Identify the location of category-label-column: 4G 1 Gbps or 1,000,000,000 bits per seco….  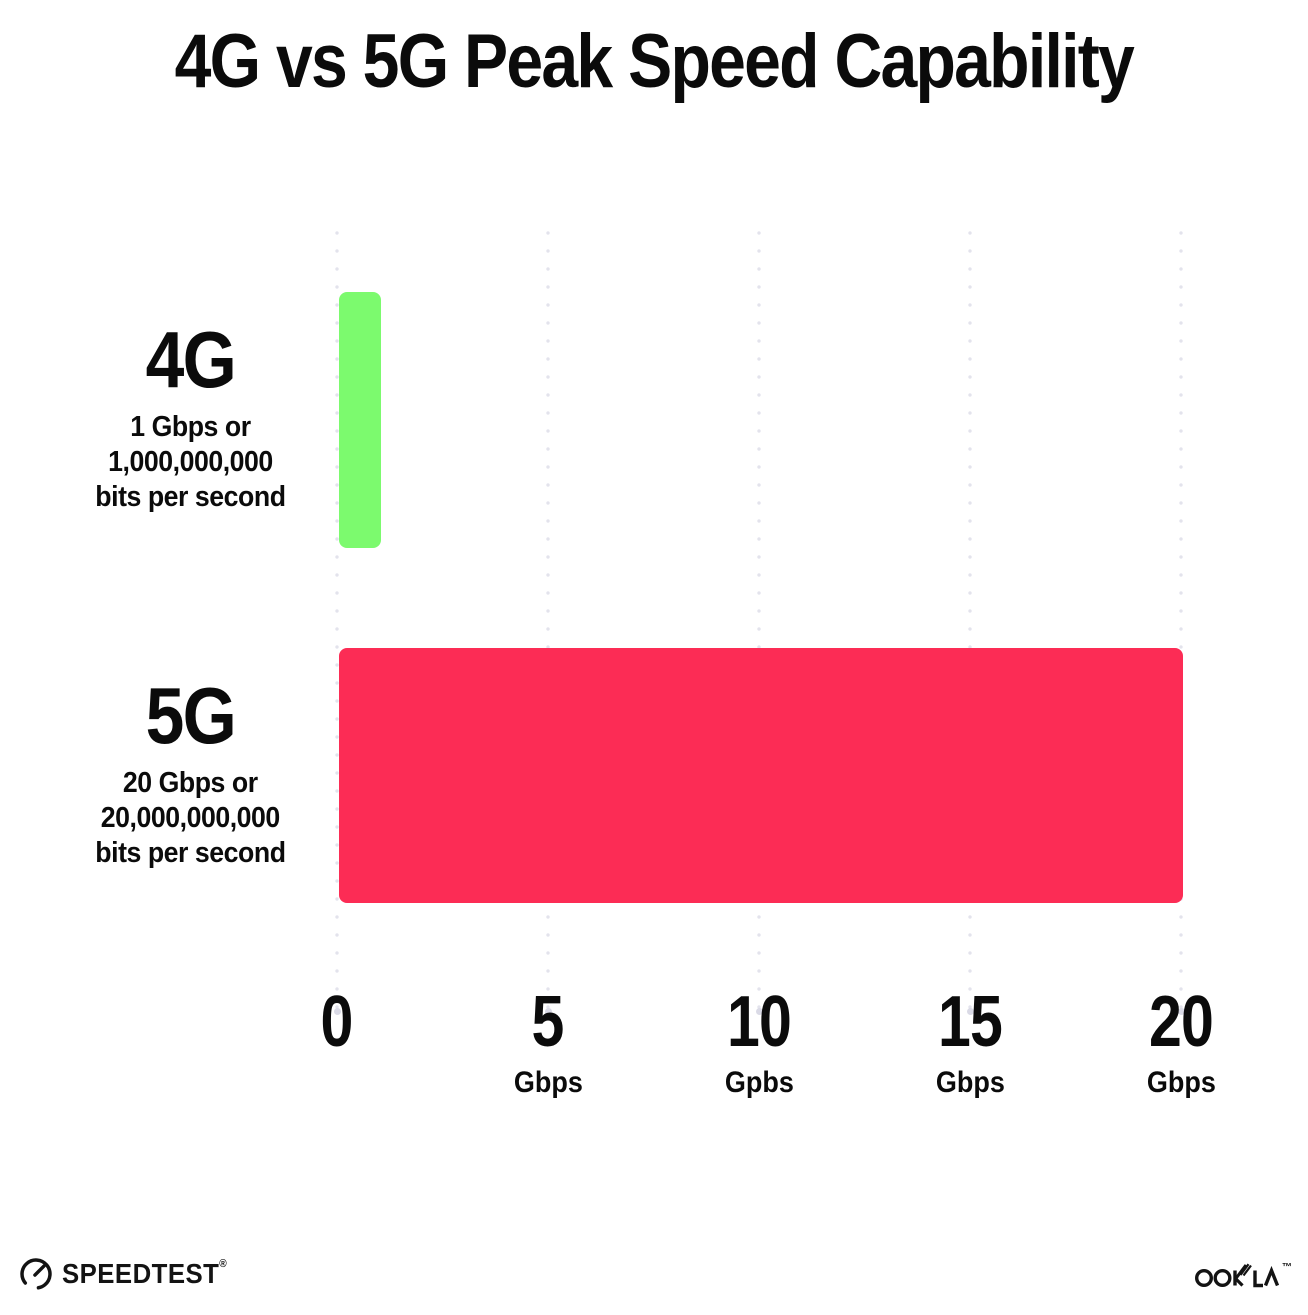
(190, 618).